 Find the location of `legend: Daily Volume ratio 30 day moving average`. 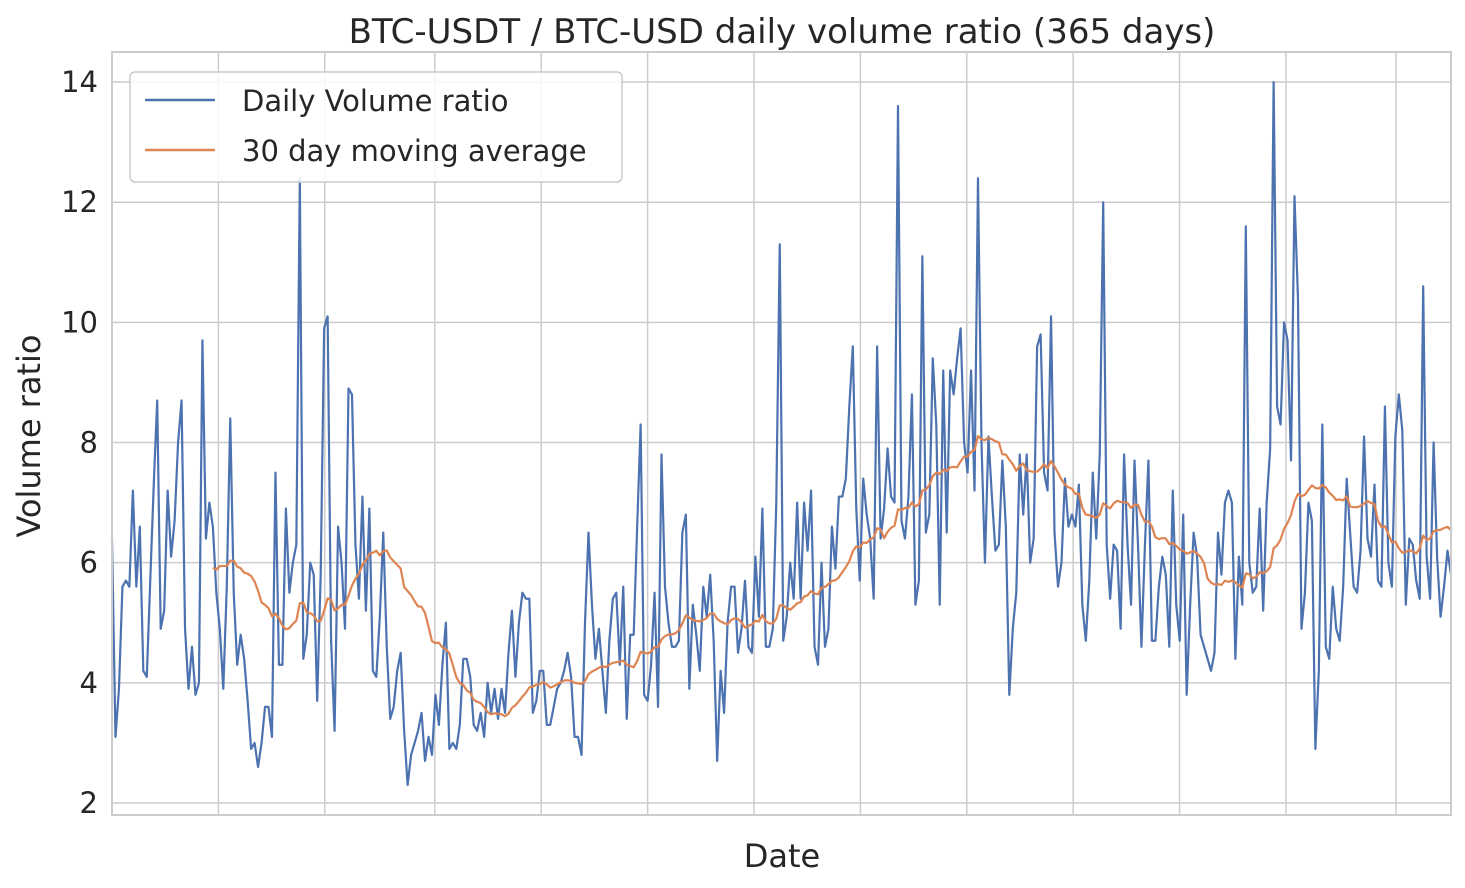

legend: Daily Volume ratio 30 day moving average is located at coordinates (376, 127).